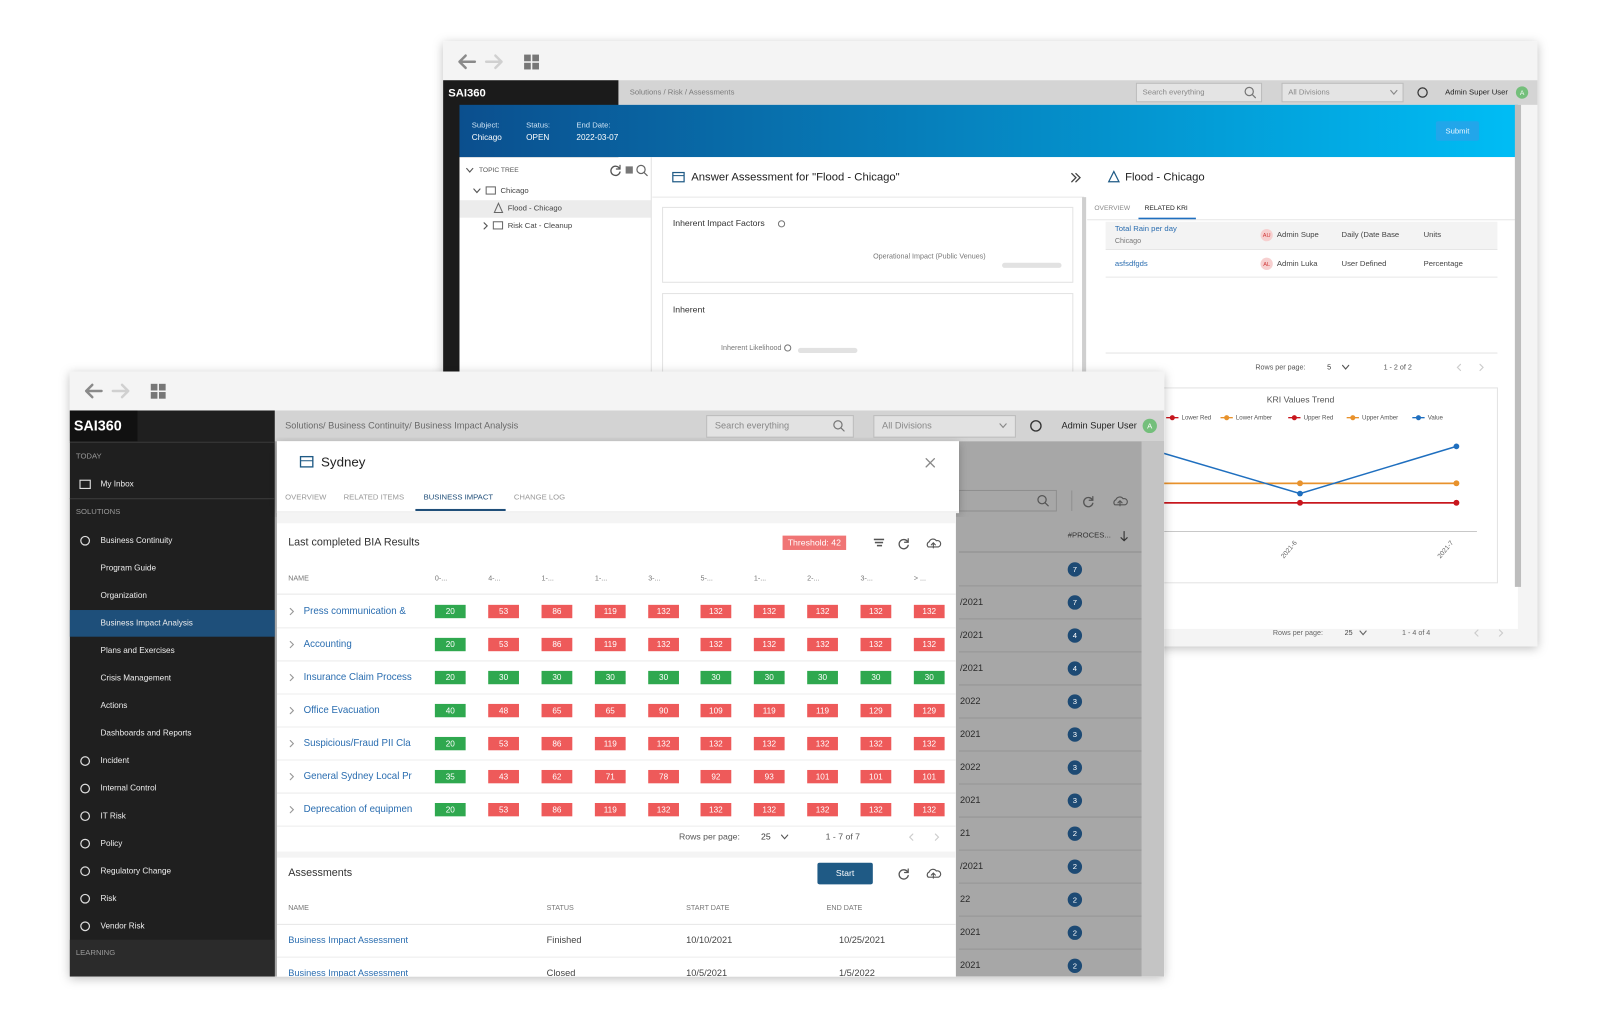 The image size is (1600, 1022). What do you see at coordinates (114, 705) in the screenshot?
I see `nav-item: Actions` at bounding box center [114, 705].